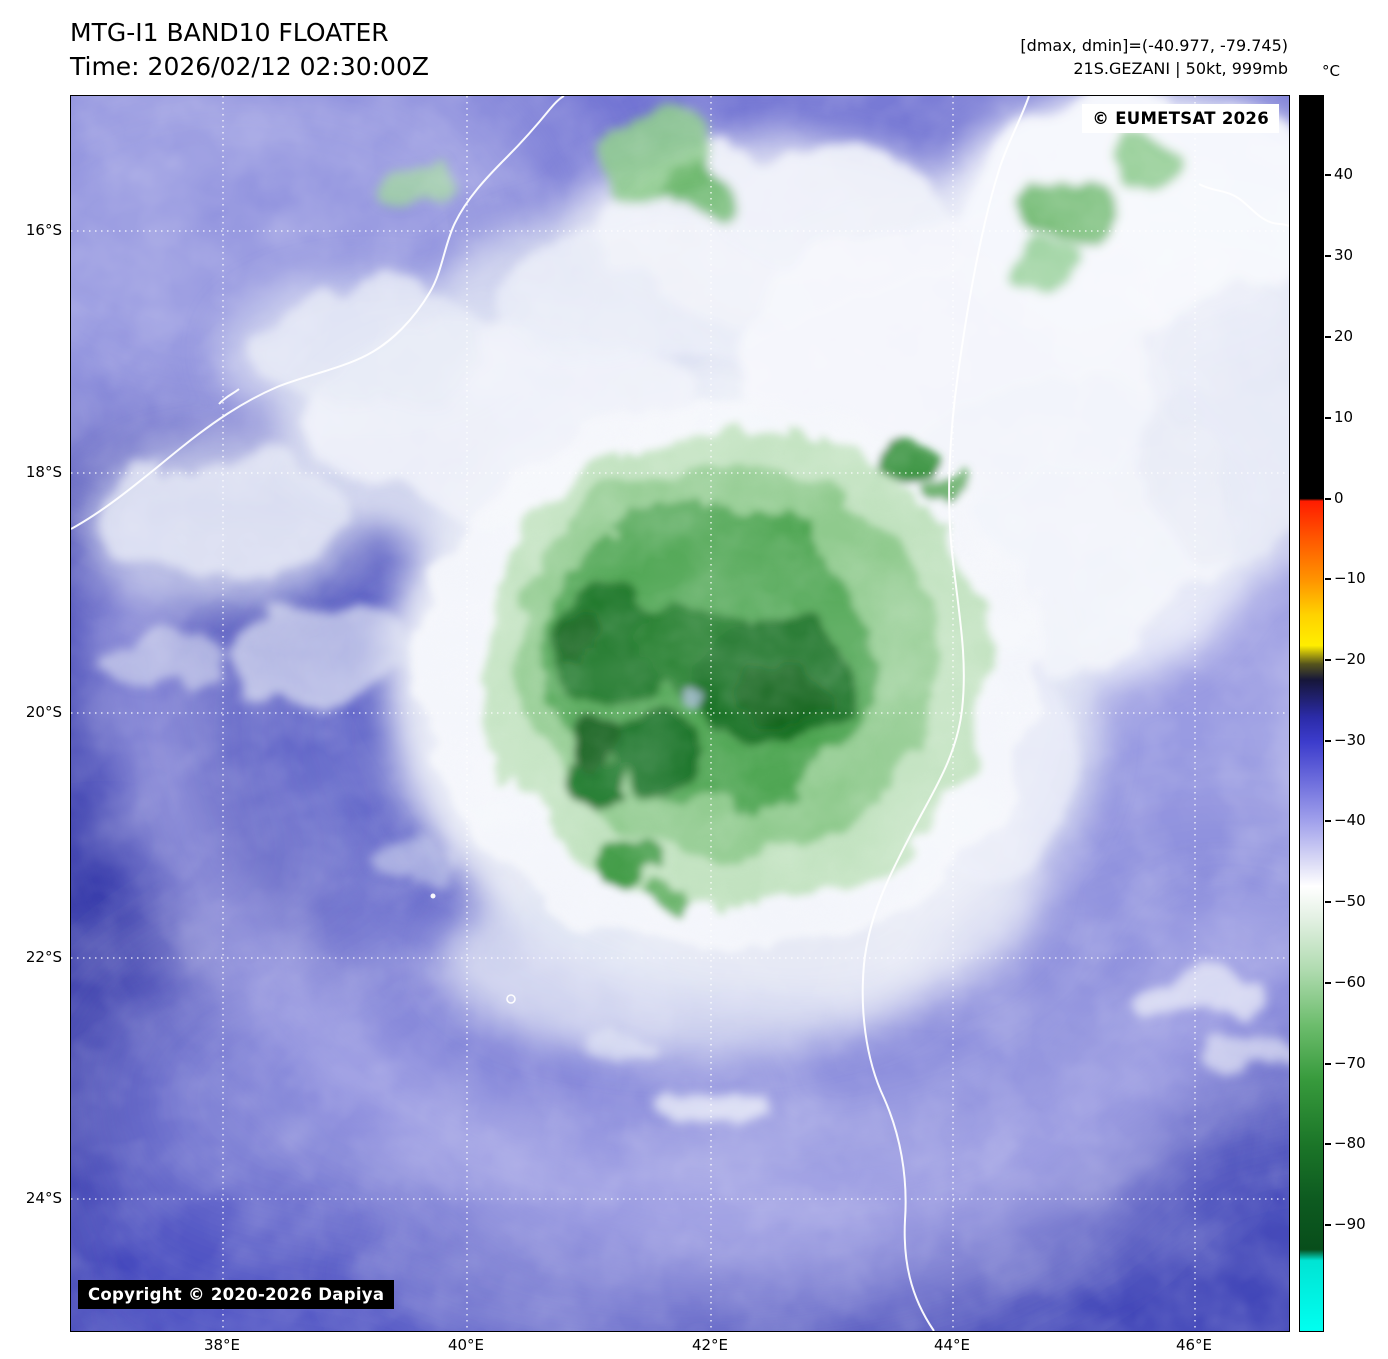 Image resolution: width=1388 pixels, height=1359 pixels. I want to click on lat-label-20s: 20°S, so click(43, 712).